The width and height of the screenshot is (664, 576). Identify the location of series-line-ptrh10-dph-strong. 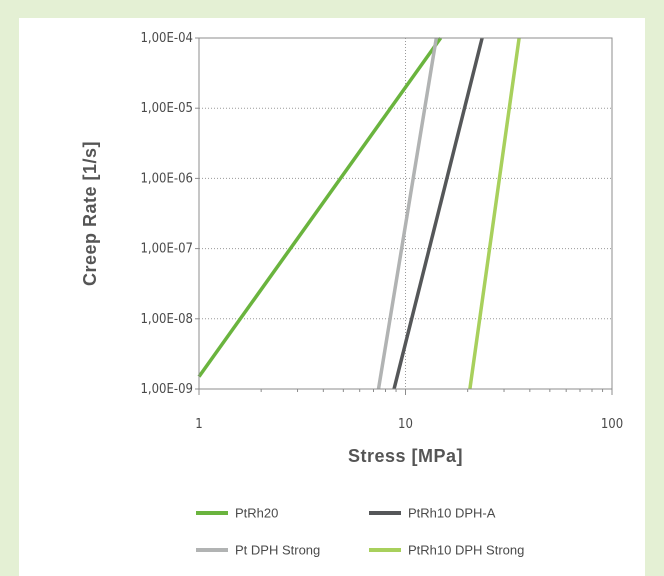
(494, 213).